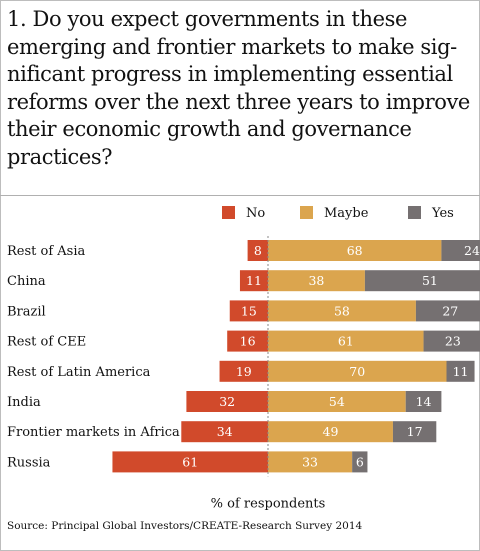 Image resolution: width=480 pixels, height=551 pixels. I want to click on bar-yes-india, so click(423, 401).